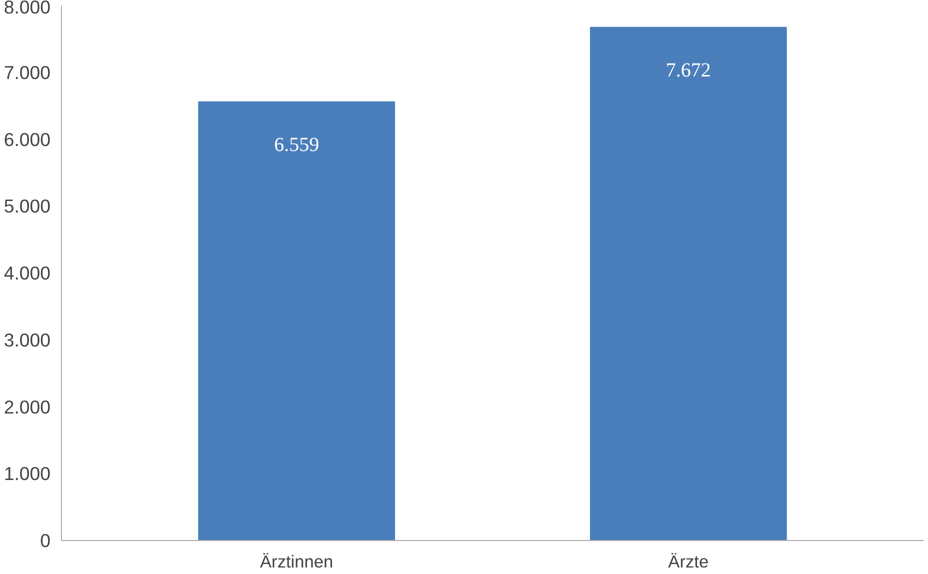 The image size is (928, 574). What do you see at coordinates (27, 273) in the screenshot?
I see `y-tick-label: 4.000` at bounding box center [27, 273].